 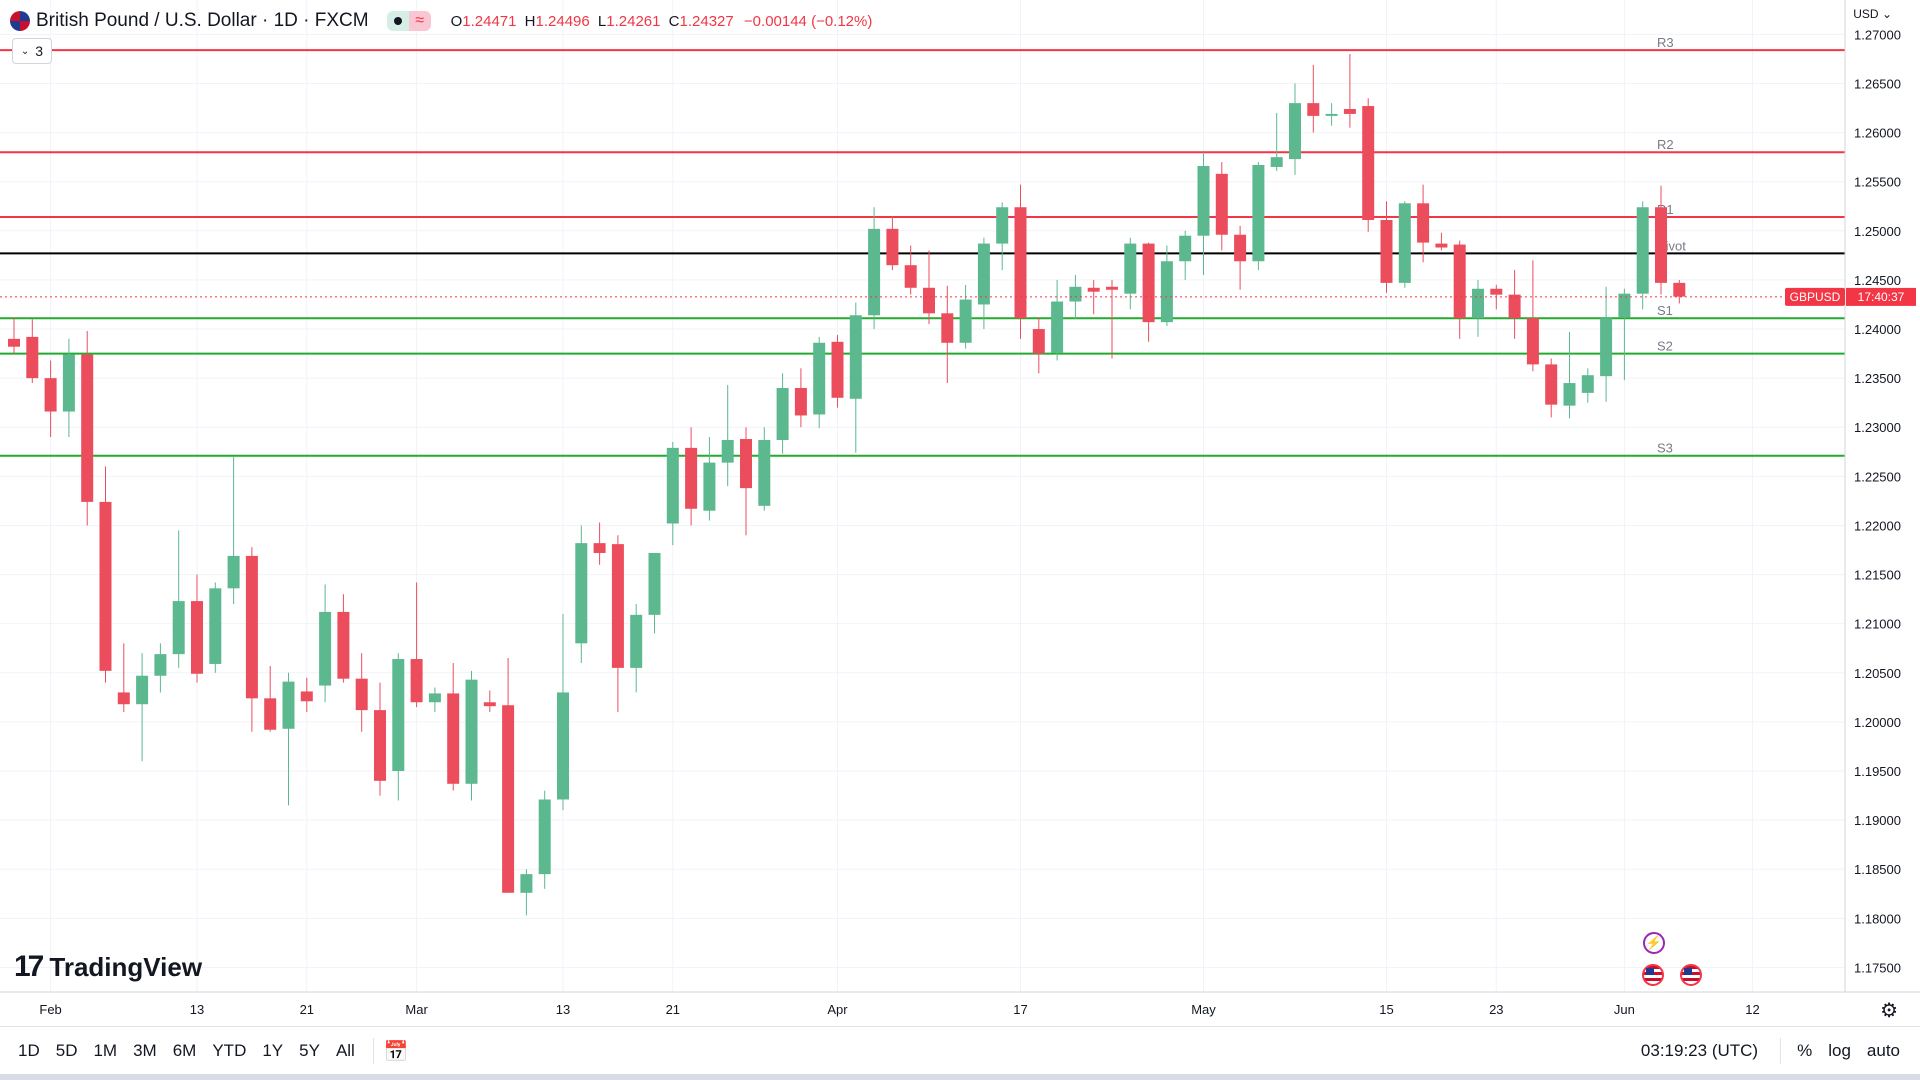 What do you see at coordinates (1877, 722) in the screenshot?
I see `price-tick-label: 1.20000` at bounding box center [1877, 722].